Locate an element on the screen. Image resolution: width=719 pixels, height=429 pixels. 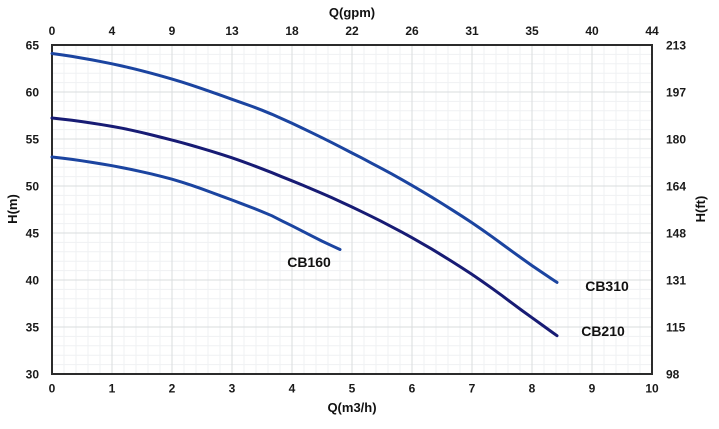
svg-text: 115 is located at coordinates (676, 328).